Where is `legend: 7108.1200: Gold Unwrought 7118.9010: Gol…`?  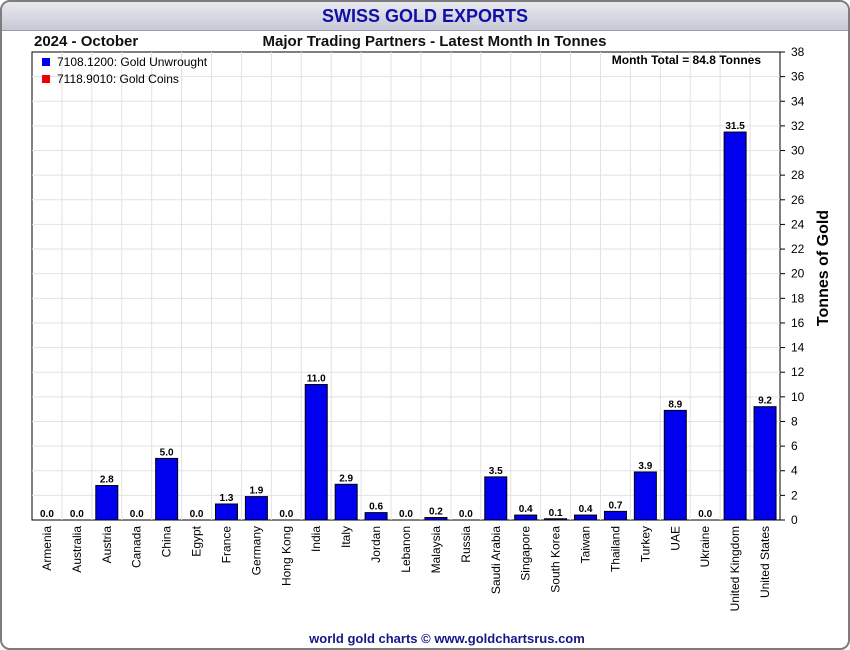 legend: 7108.1200: Gold Unwrought 7118.9010: Gol… is located at coordinates (125, 70).